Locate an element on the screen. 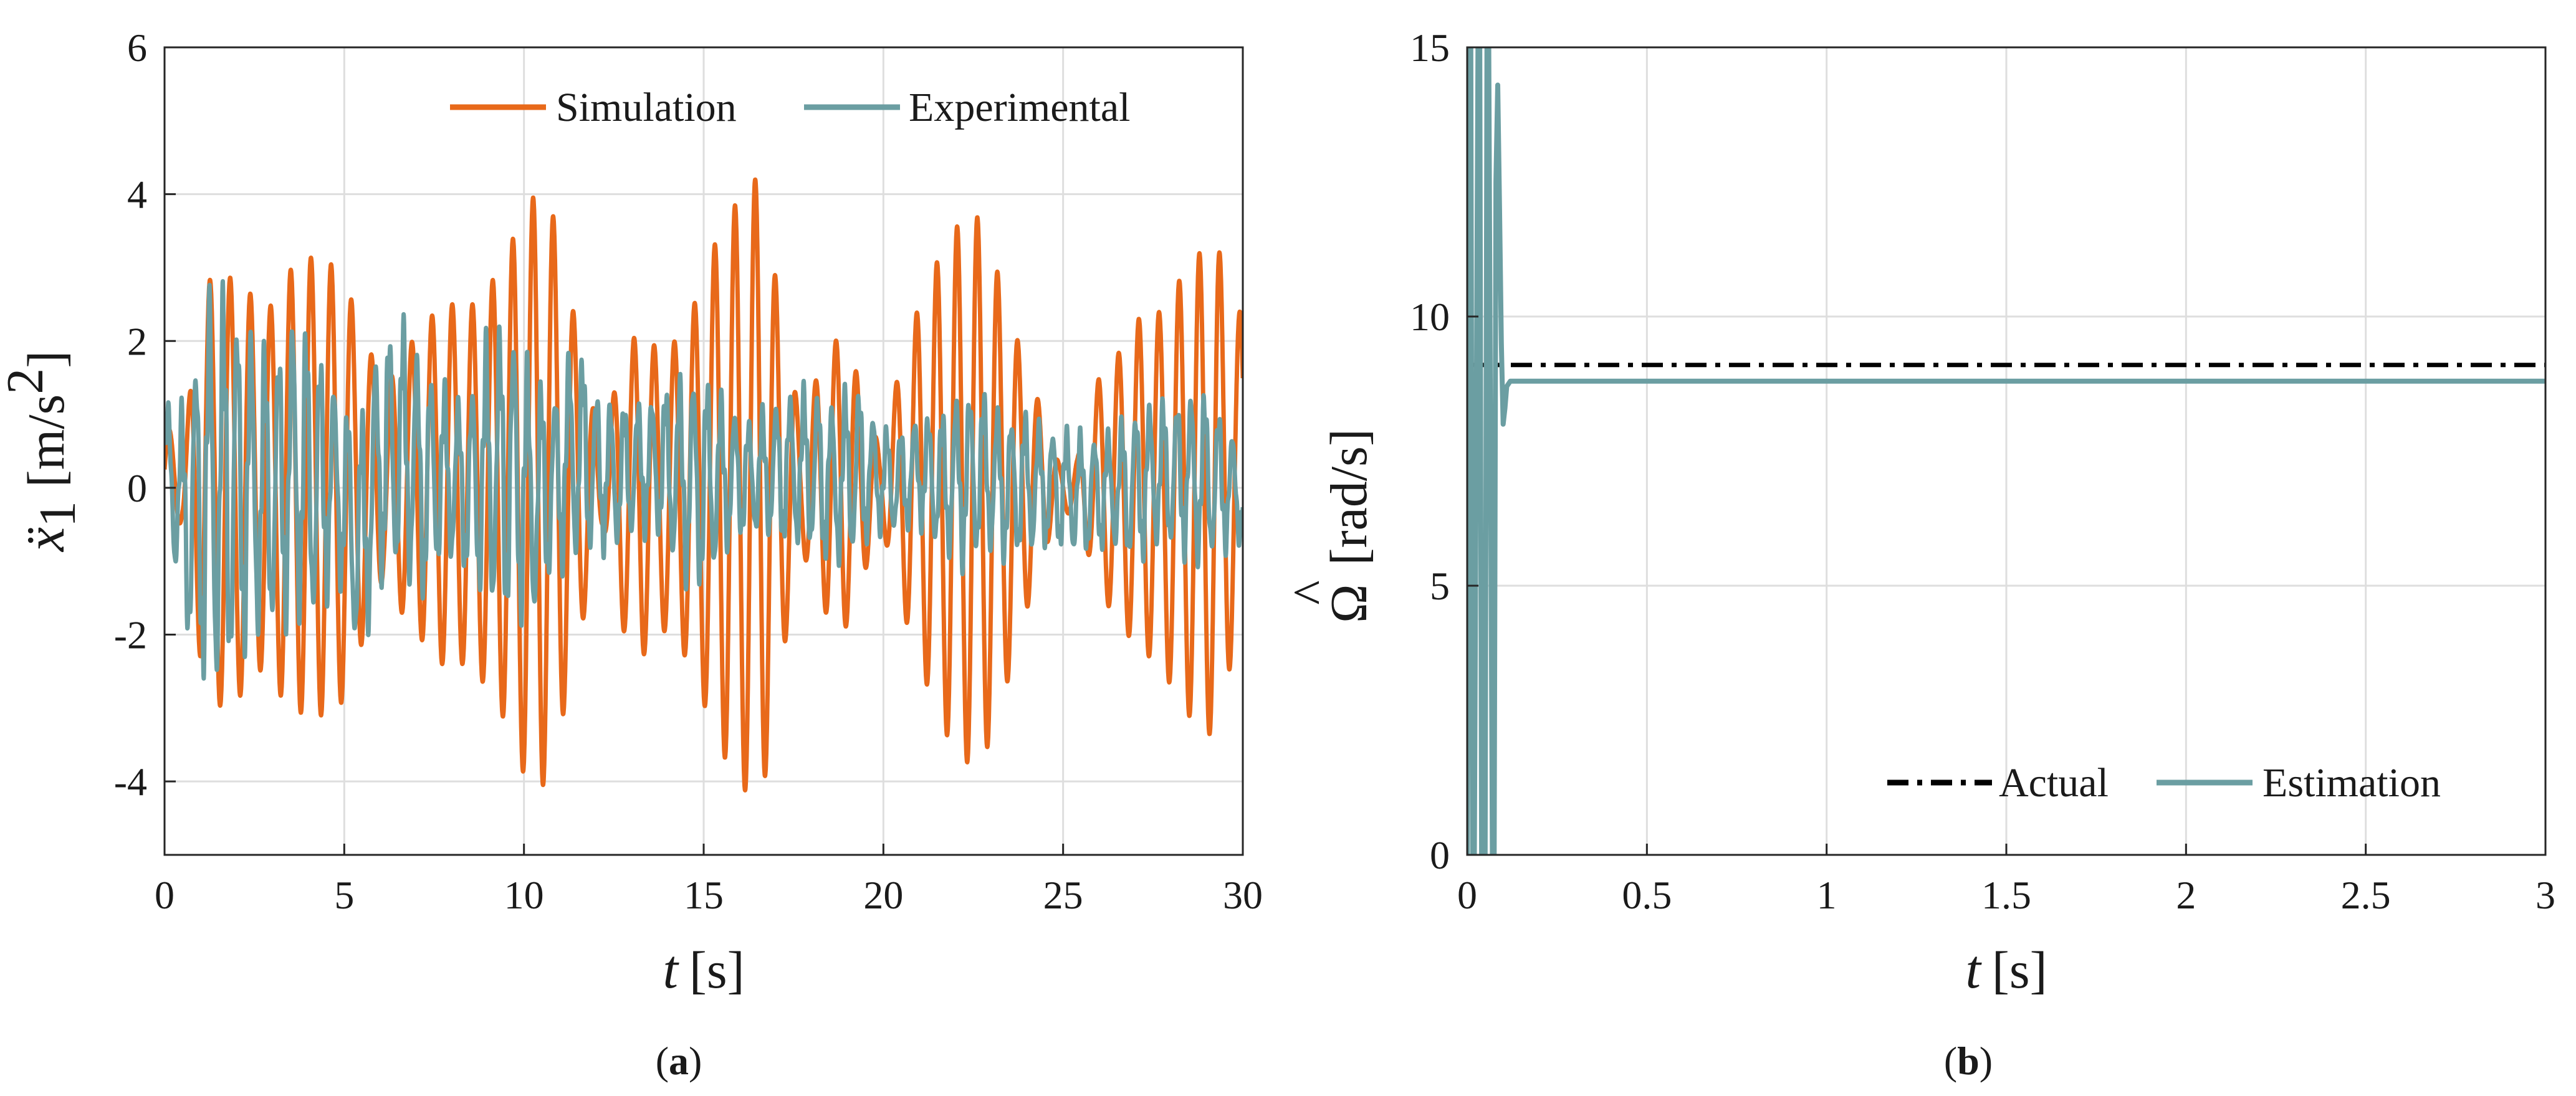 This screenshot has height=1096, width=2576. x-tick-label: 25 is located at coordinates (1063, 895).